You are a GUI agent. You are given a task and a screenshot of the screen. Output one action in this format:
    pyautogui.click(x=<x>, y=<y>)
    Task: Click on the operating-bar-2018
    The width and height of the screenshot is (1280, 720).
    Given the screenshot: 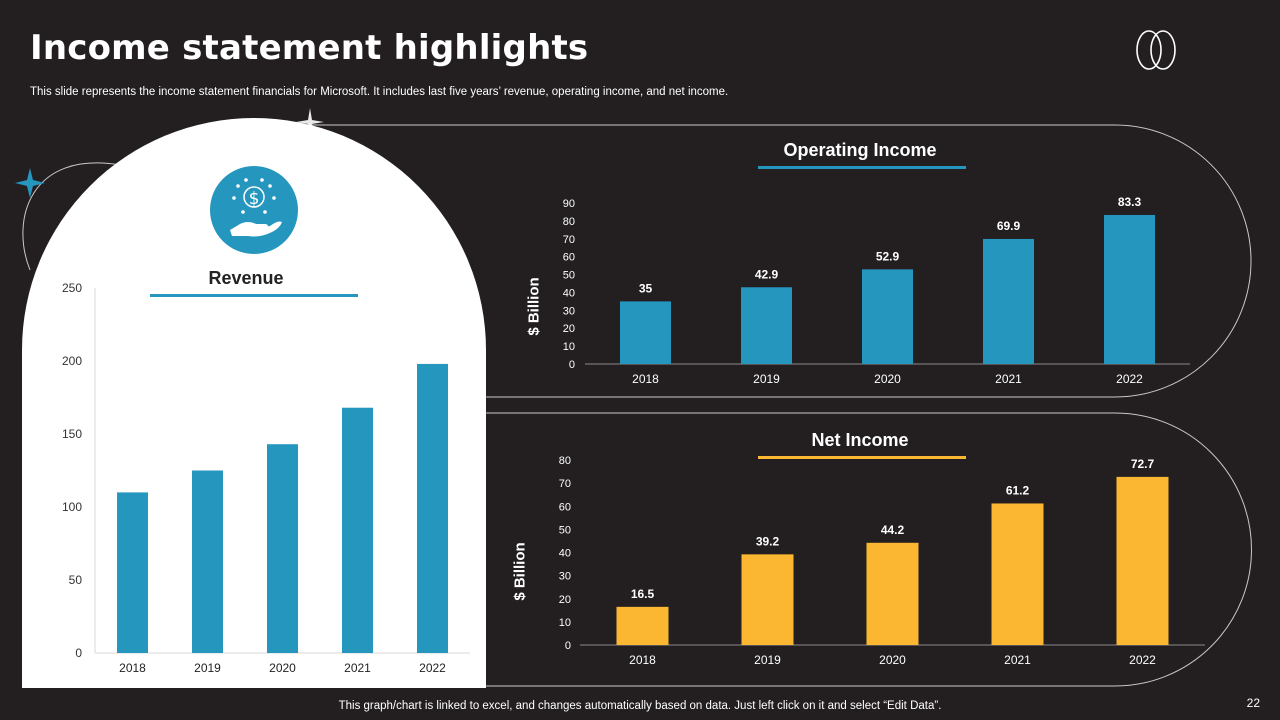 What is the action you would take?
    pyautogui.click(x=645, y=332)
    